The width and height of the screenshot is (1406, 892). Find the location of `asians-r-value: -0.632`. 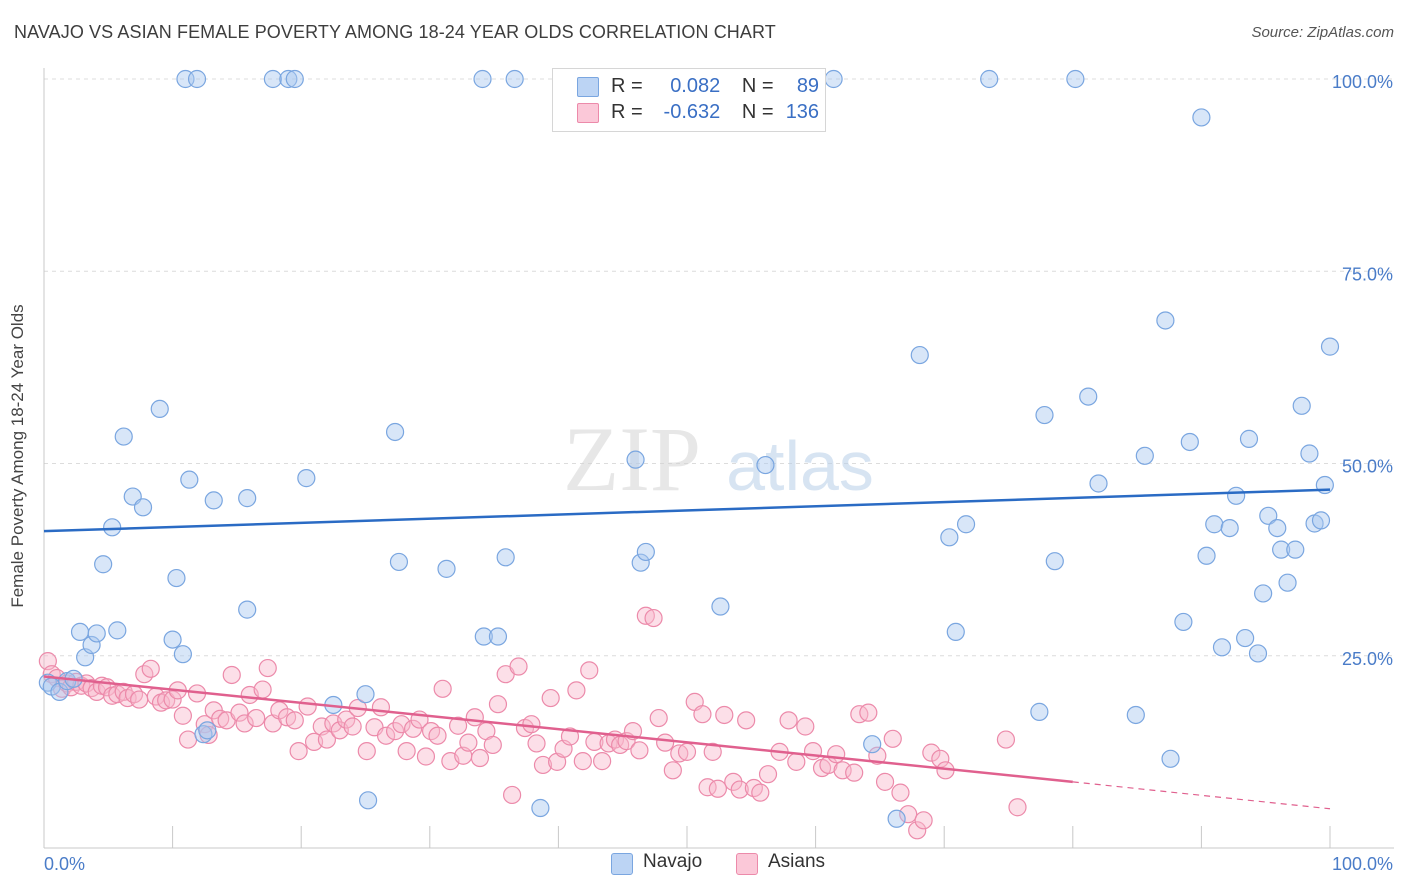

asians-r-value: -0.632 is located at coordinates (692, 112).